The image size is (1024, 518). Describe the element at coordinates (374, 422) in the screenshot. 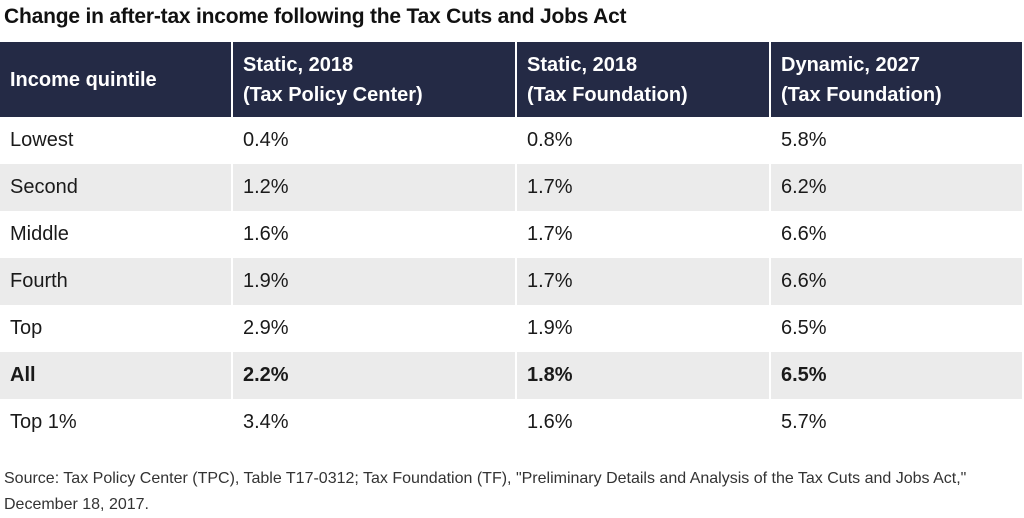

I see `cell-static-2018-tpc: 3.4%` at that location.